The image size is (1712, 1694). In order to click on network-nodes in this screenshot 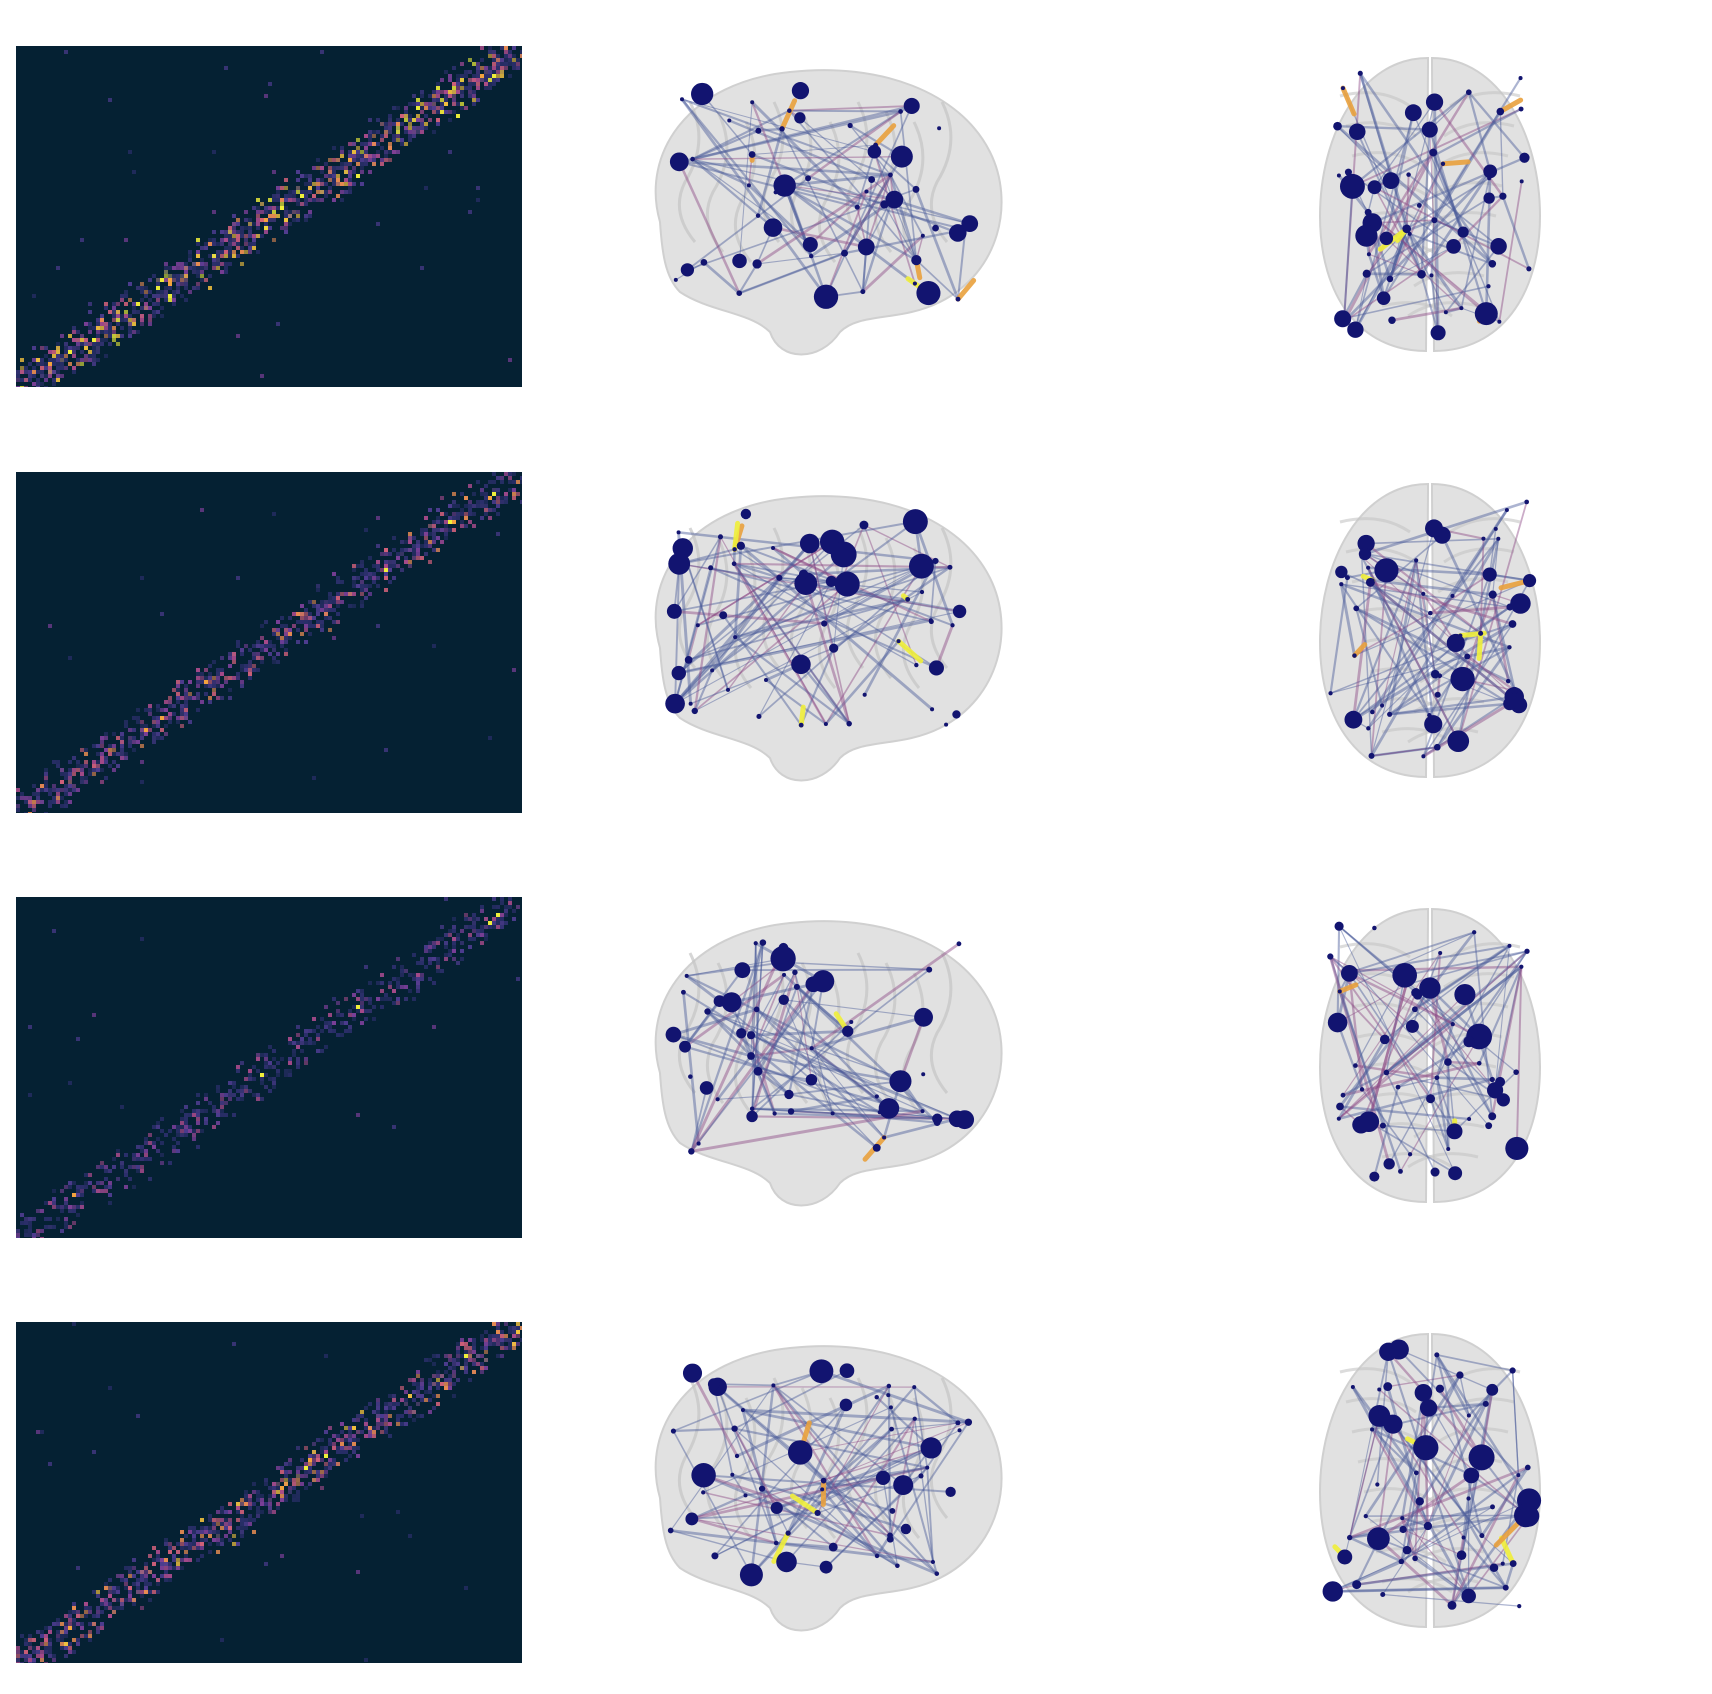, I will do `click(1432, 1474)`.